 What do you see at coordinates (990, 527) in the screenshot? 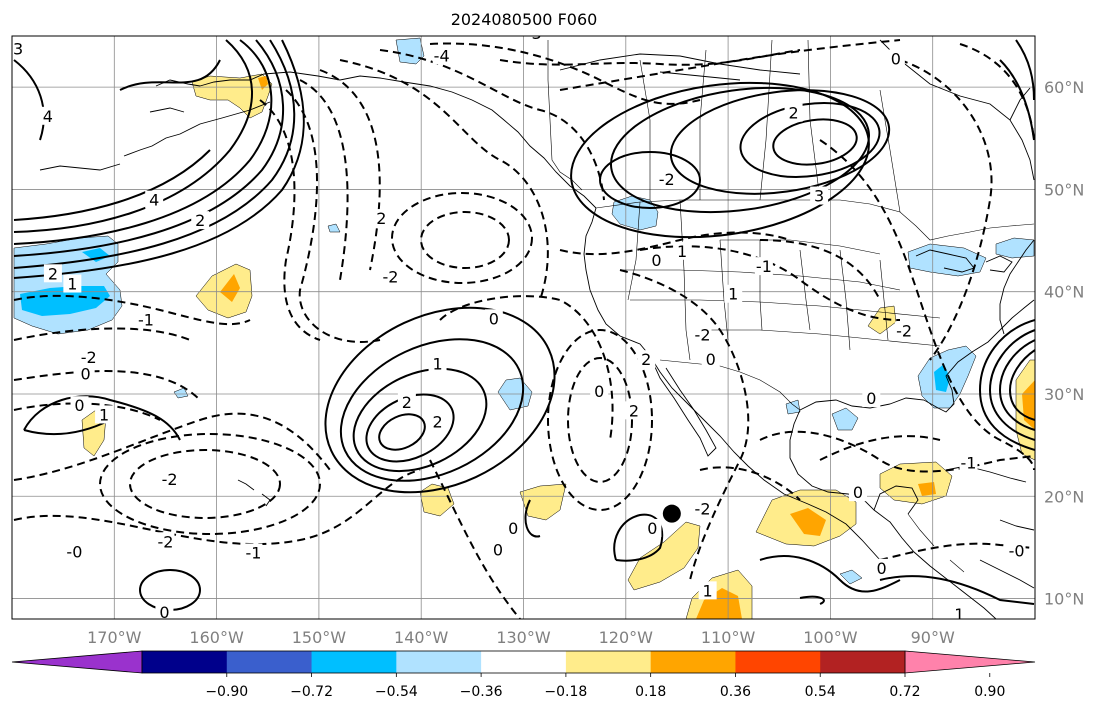
I see `coast-caribbean` at bounding box center [990, 527].